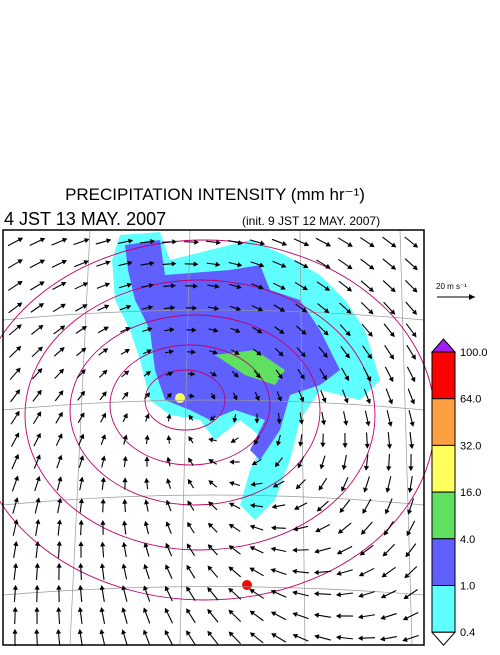 The image size is (500, 655). I want to click on vector-key-label: 20 m s⁻¹, so click(451, 286).